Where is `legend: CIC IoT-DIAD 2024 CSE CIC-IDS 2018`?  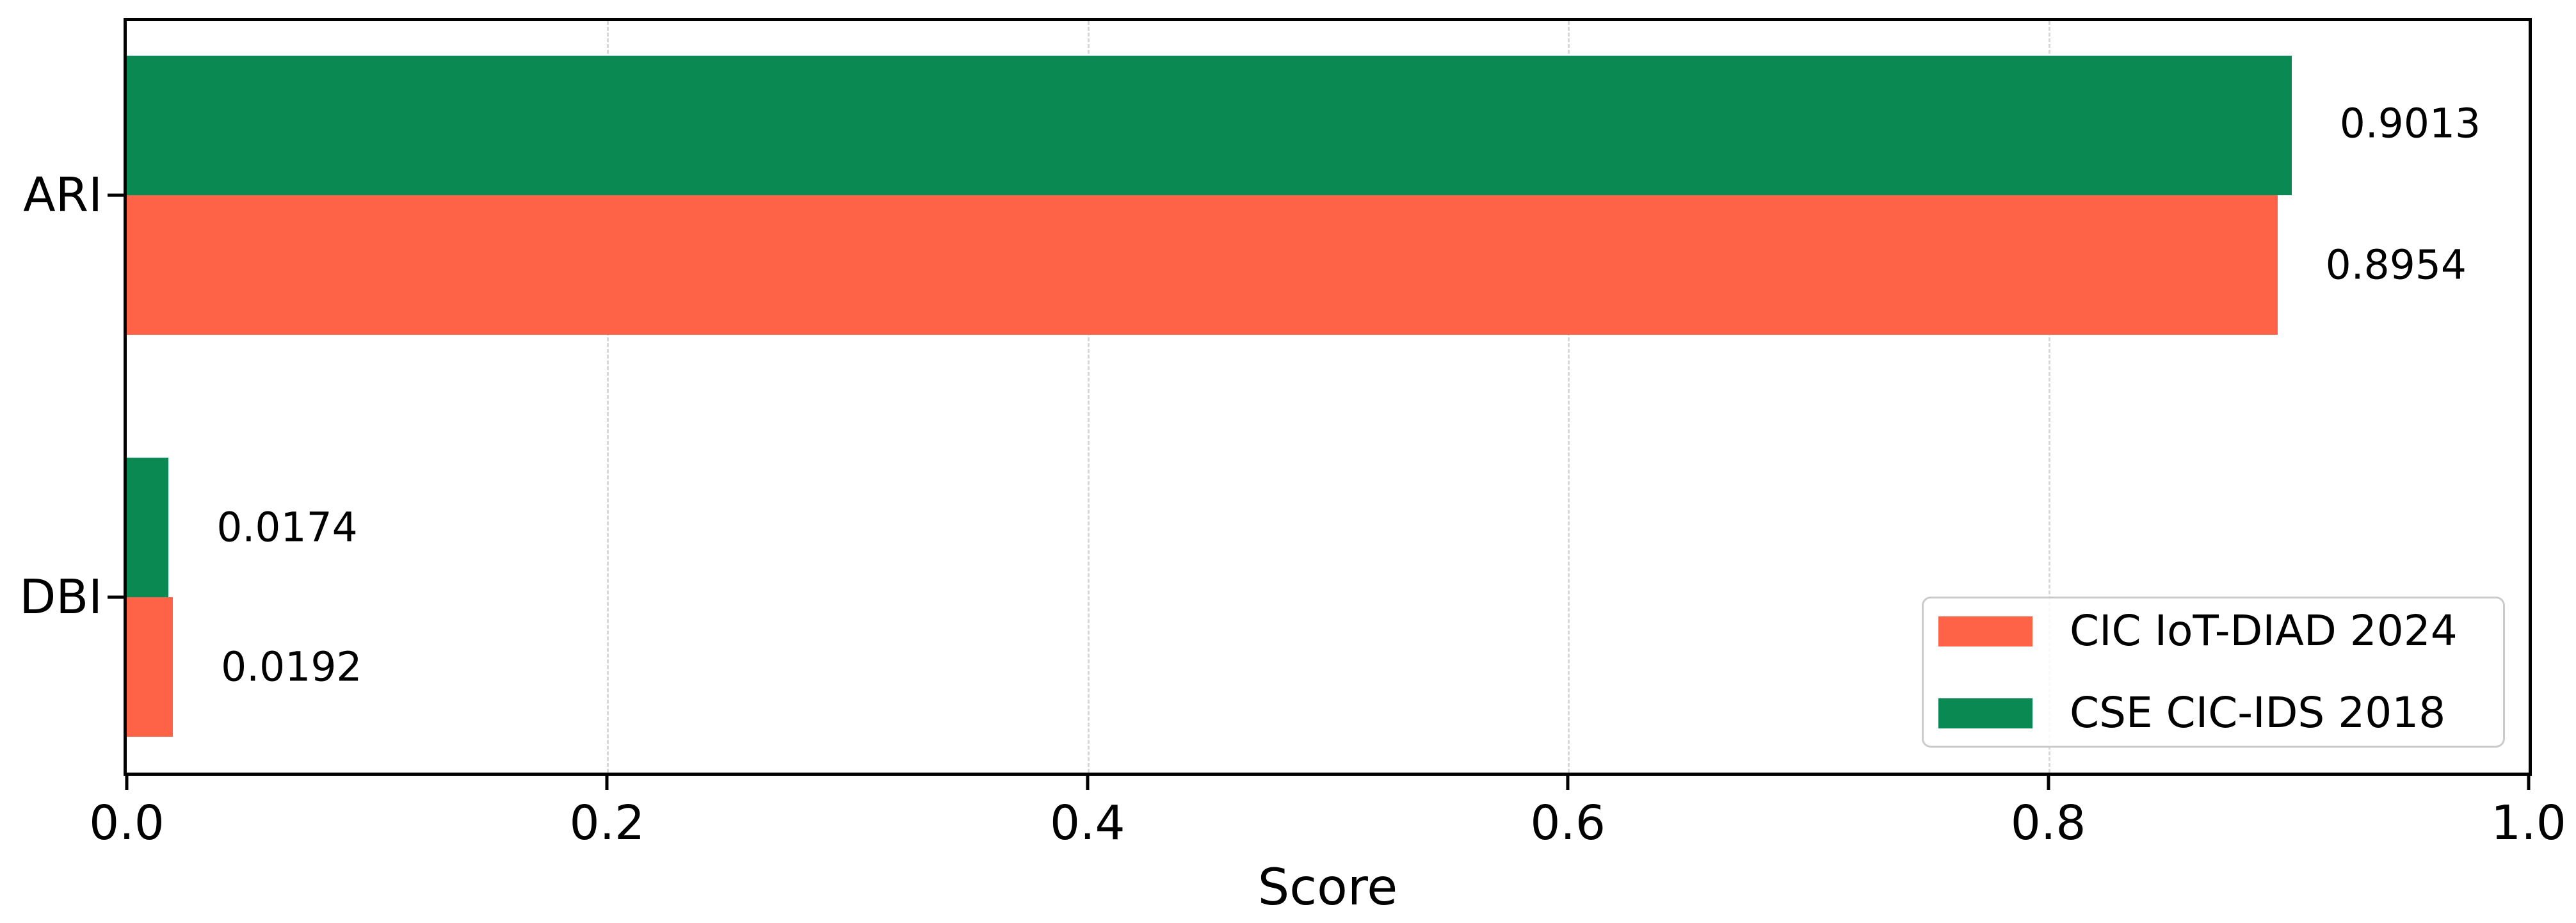 legend: CIC IoT-DIAD 2024 CSE CIC-IDS 2018 is located at coordinates (2213, 672).